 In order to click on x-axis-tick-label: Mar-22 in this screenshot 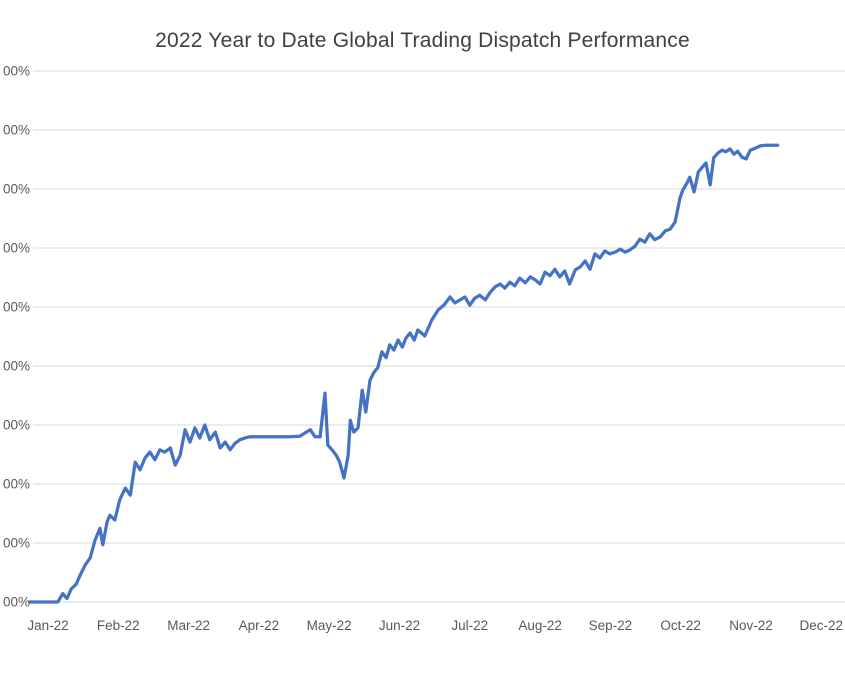, I will do `click(188, 625)`.